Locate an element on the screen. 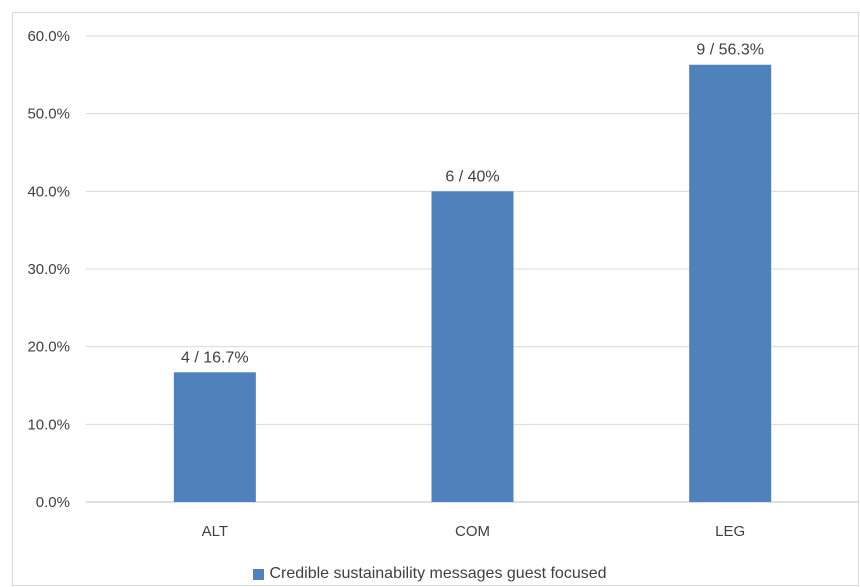  y-axis-ticks: 0.0% 10.0% 20.0% 30.0% 40.0% 50.0% 60.0% is located at coordinates (48, 269).